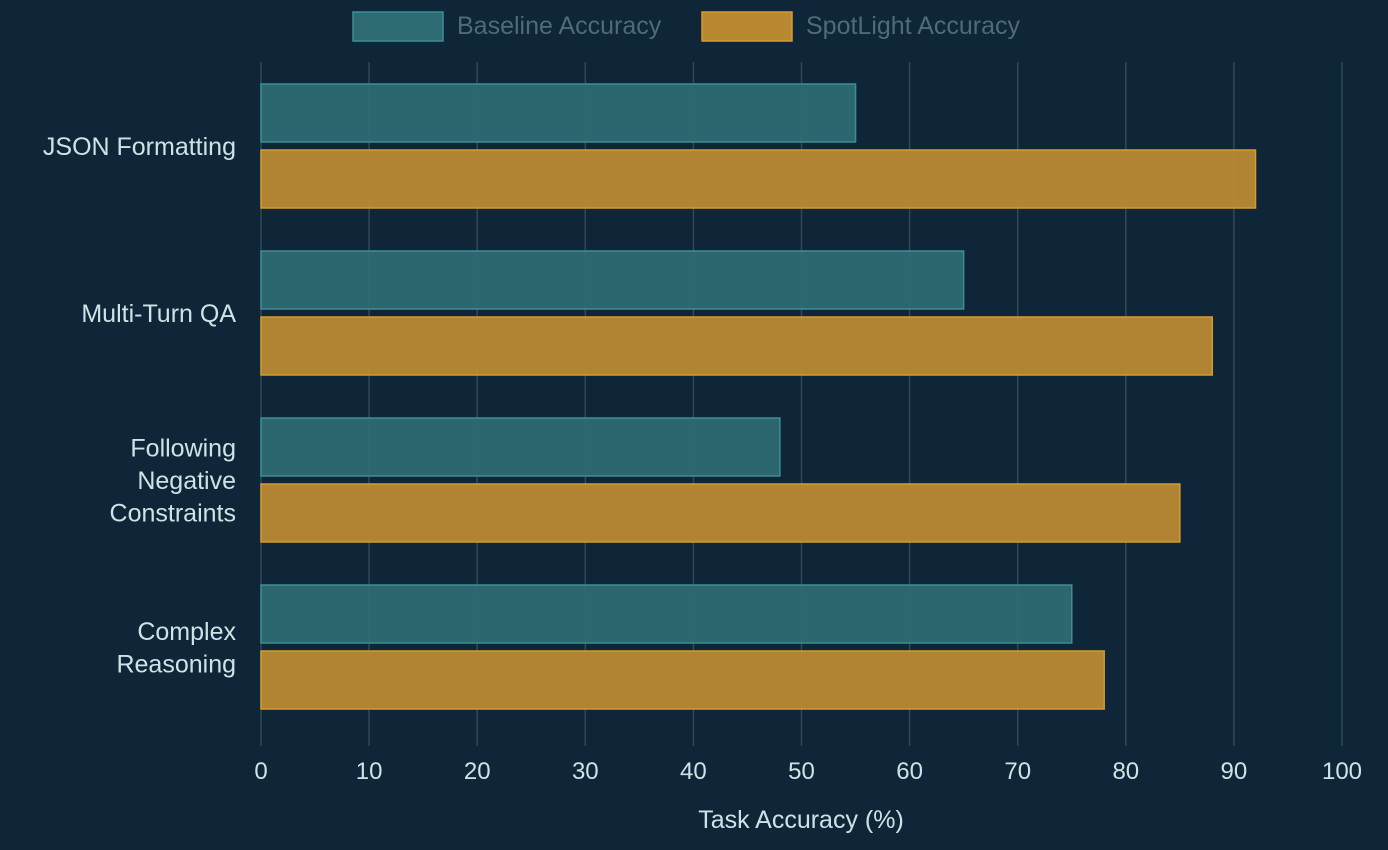 The width and height of the screenshot is (1388, 850). What do you see at coordinates (1342, 771) in the screenshot?
I see `x-tick-label: 100` at bounding box center [1342, 771].